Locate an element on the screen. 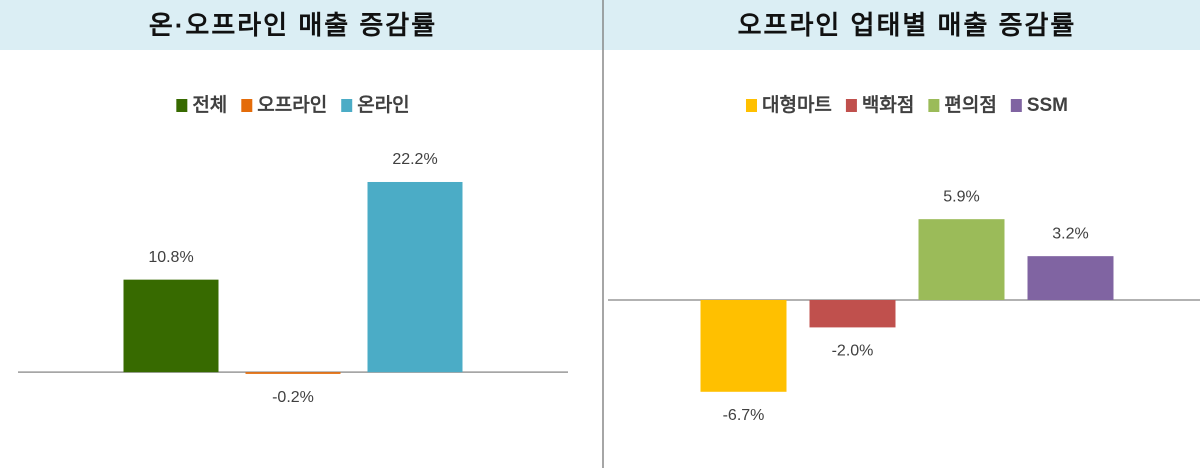 The height and width of the screenshot is (468, 1200). data-label: -6.7% is located at coordinates (744, 415).